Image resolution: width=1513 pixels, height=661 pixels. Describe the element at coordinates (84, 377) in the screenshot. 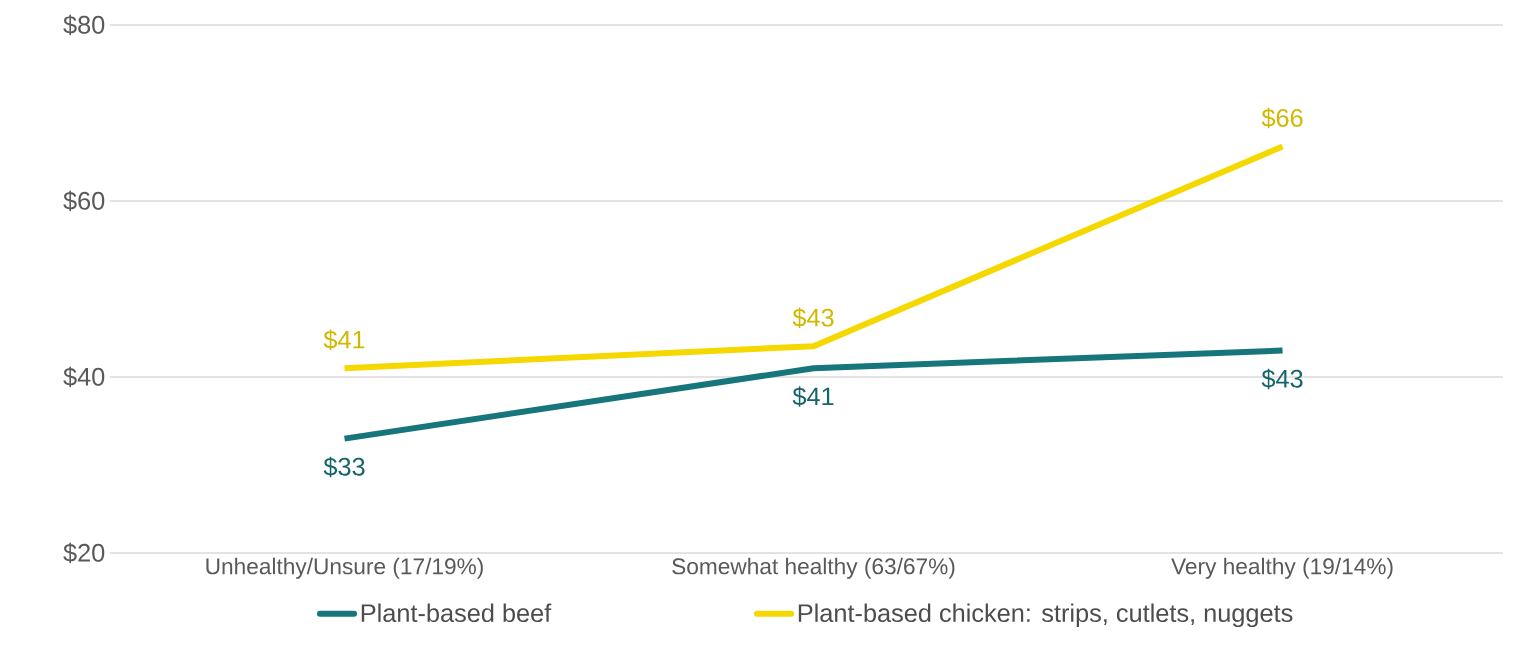

I see `y-tick-label: $40` at that location.